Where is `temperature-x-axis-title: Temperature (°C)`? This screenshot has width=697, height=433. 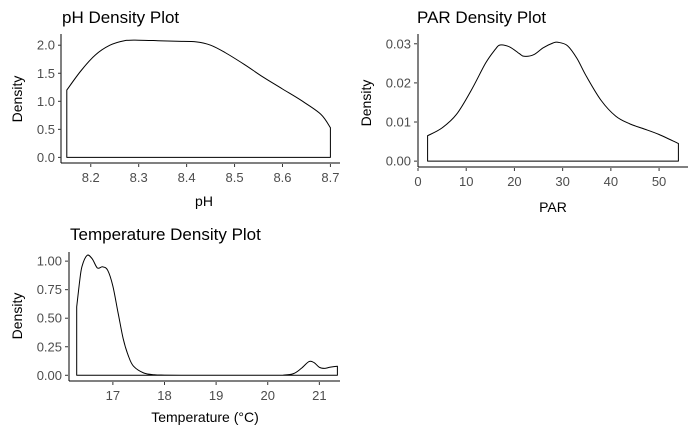
temperature-x-axis-title: Temperature (°C) is located at coordinates (205, 417).